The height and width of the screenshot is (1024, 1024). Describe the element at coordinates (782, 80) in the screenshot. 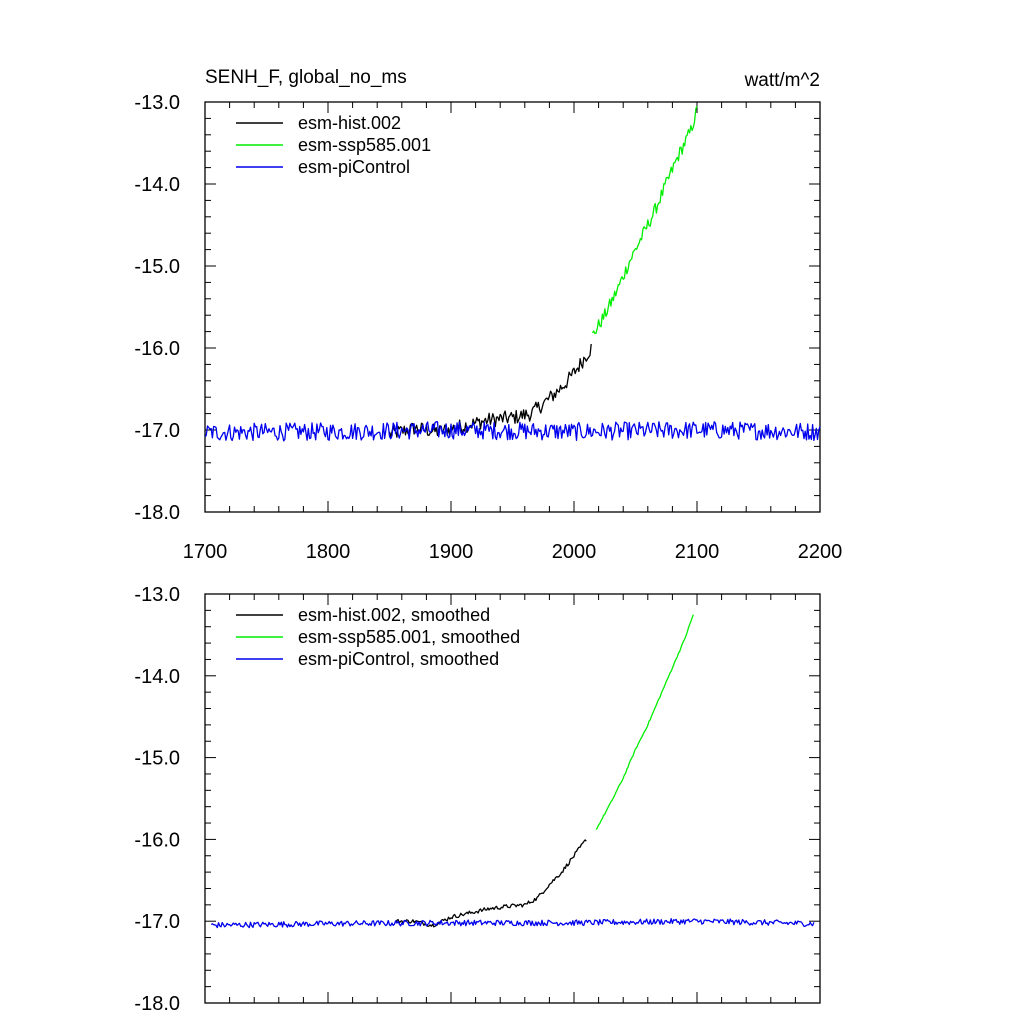

I see `figure-units: watt/m^2` at that location.